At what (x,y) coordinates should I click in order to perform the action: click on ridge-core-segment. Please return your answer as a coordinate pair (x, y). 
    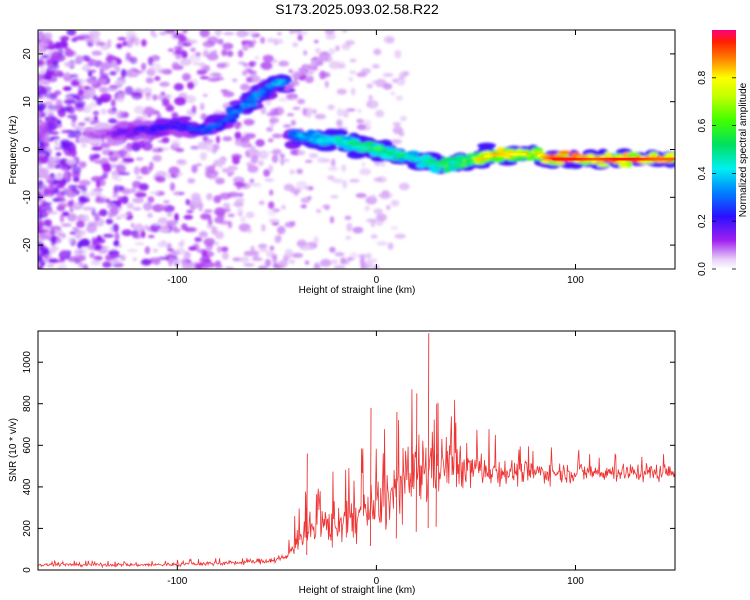
    Looking at the image, I should click on (523, 154).